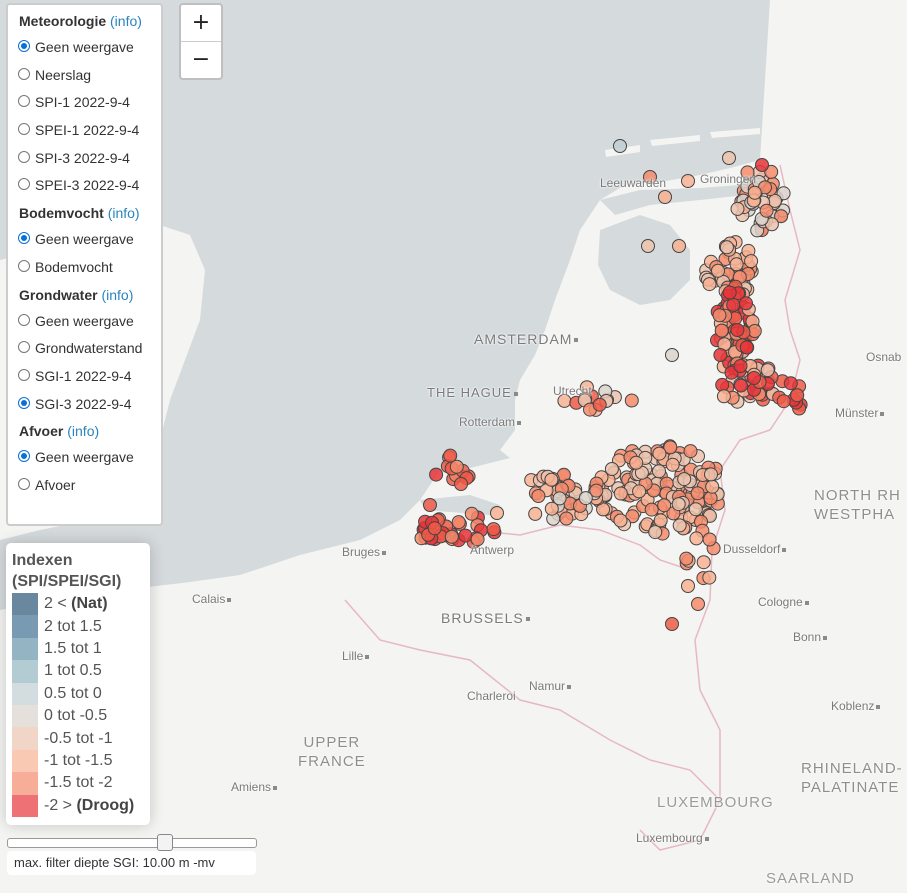  What do you see at coordinates (88, 352) in the screenshot?
I see `layer-option: Grondwaterstand` at bounding box center [88, 352].